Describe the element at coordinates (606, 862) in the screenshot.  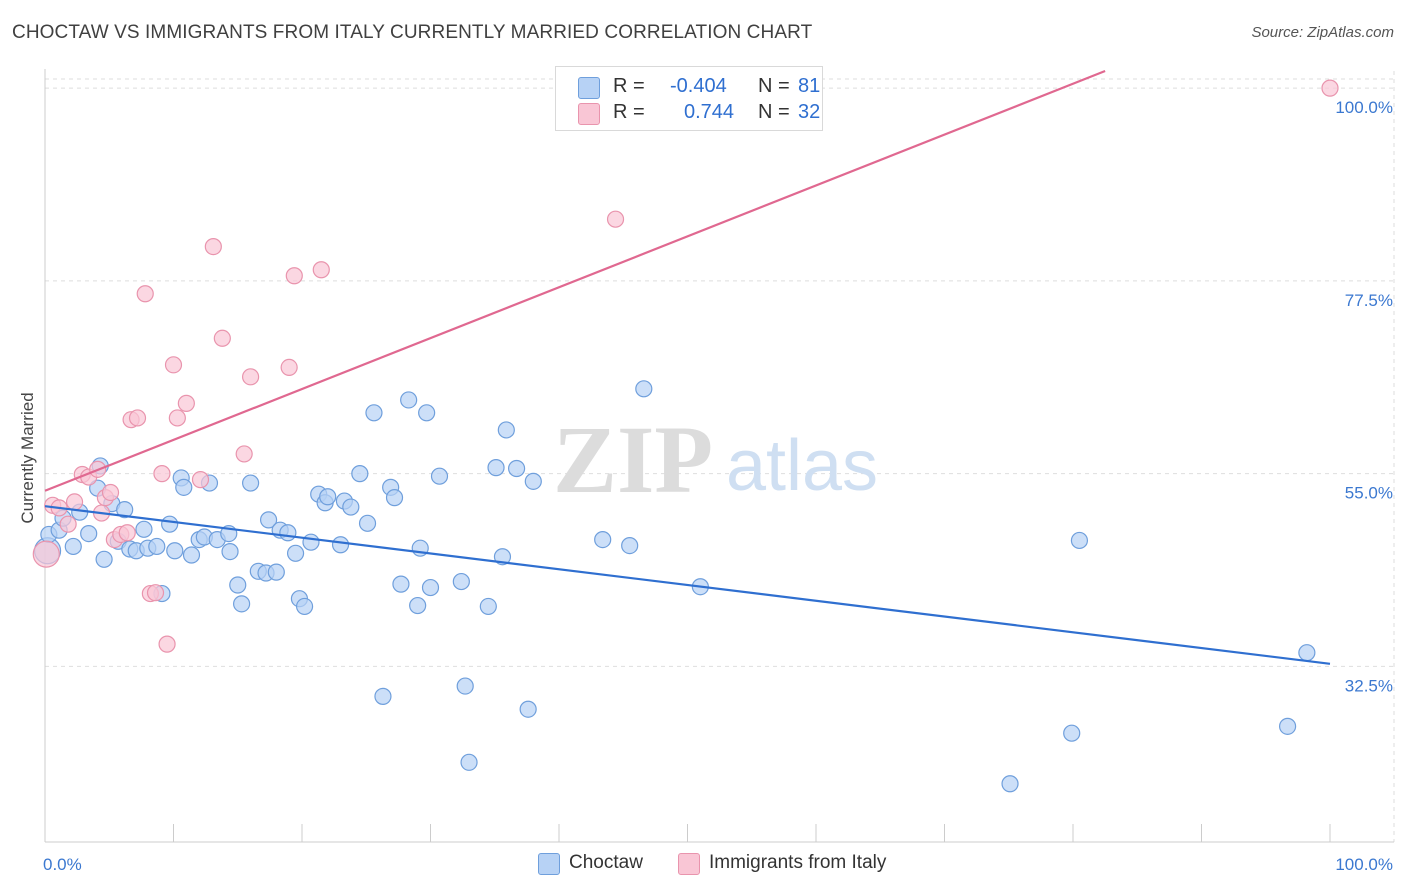
I see `legend-label: Choctaw` at that location.